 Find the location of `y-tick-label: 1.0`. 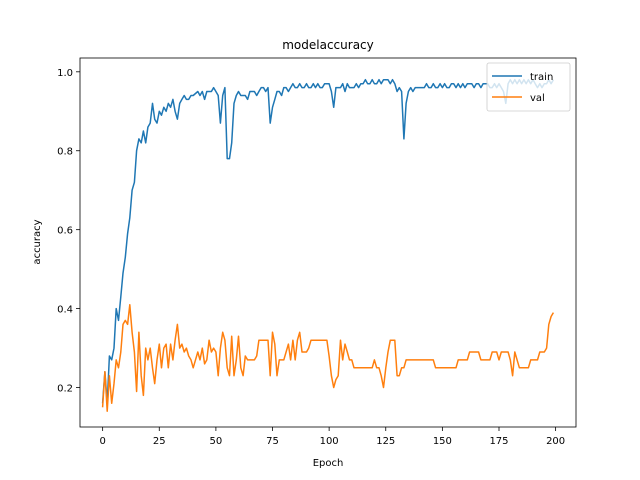

y-tick-label: 1.0 is located at coordinates (65, 73).